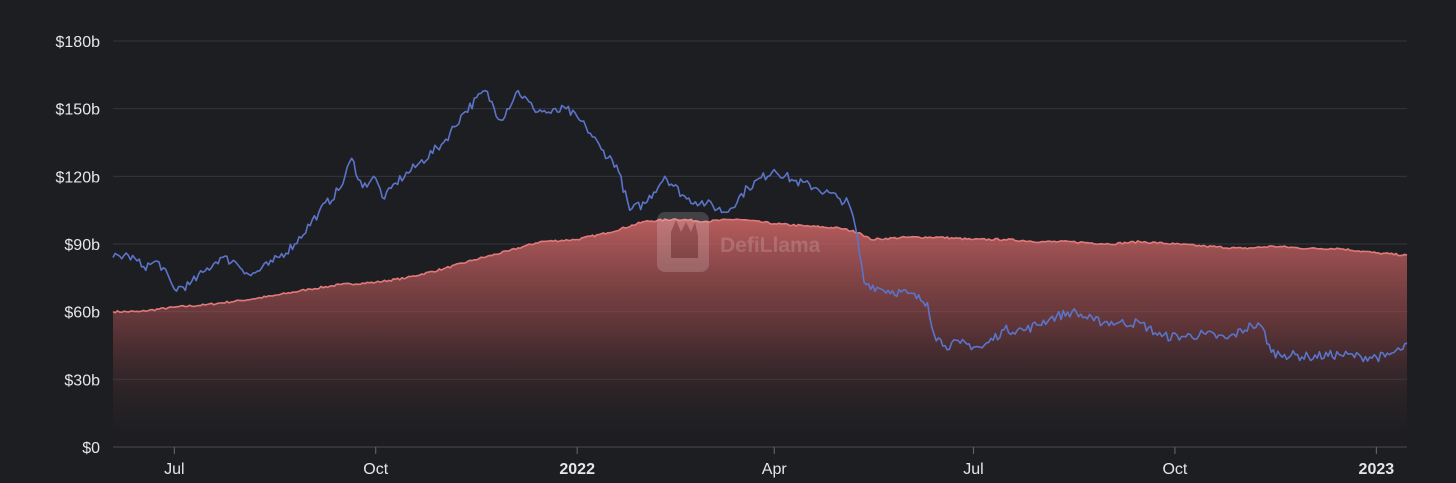 Image resolution: width=1456 pixels, height=483 pixels. Describe the element at coordinates (91, 448) in the screenshot. I see `y-tick-label: $0` at that location.